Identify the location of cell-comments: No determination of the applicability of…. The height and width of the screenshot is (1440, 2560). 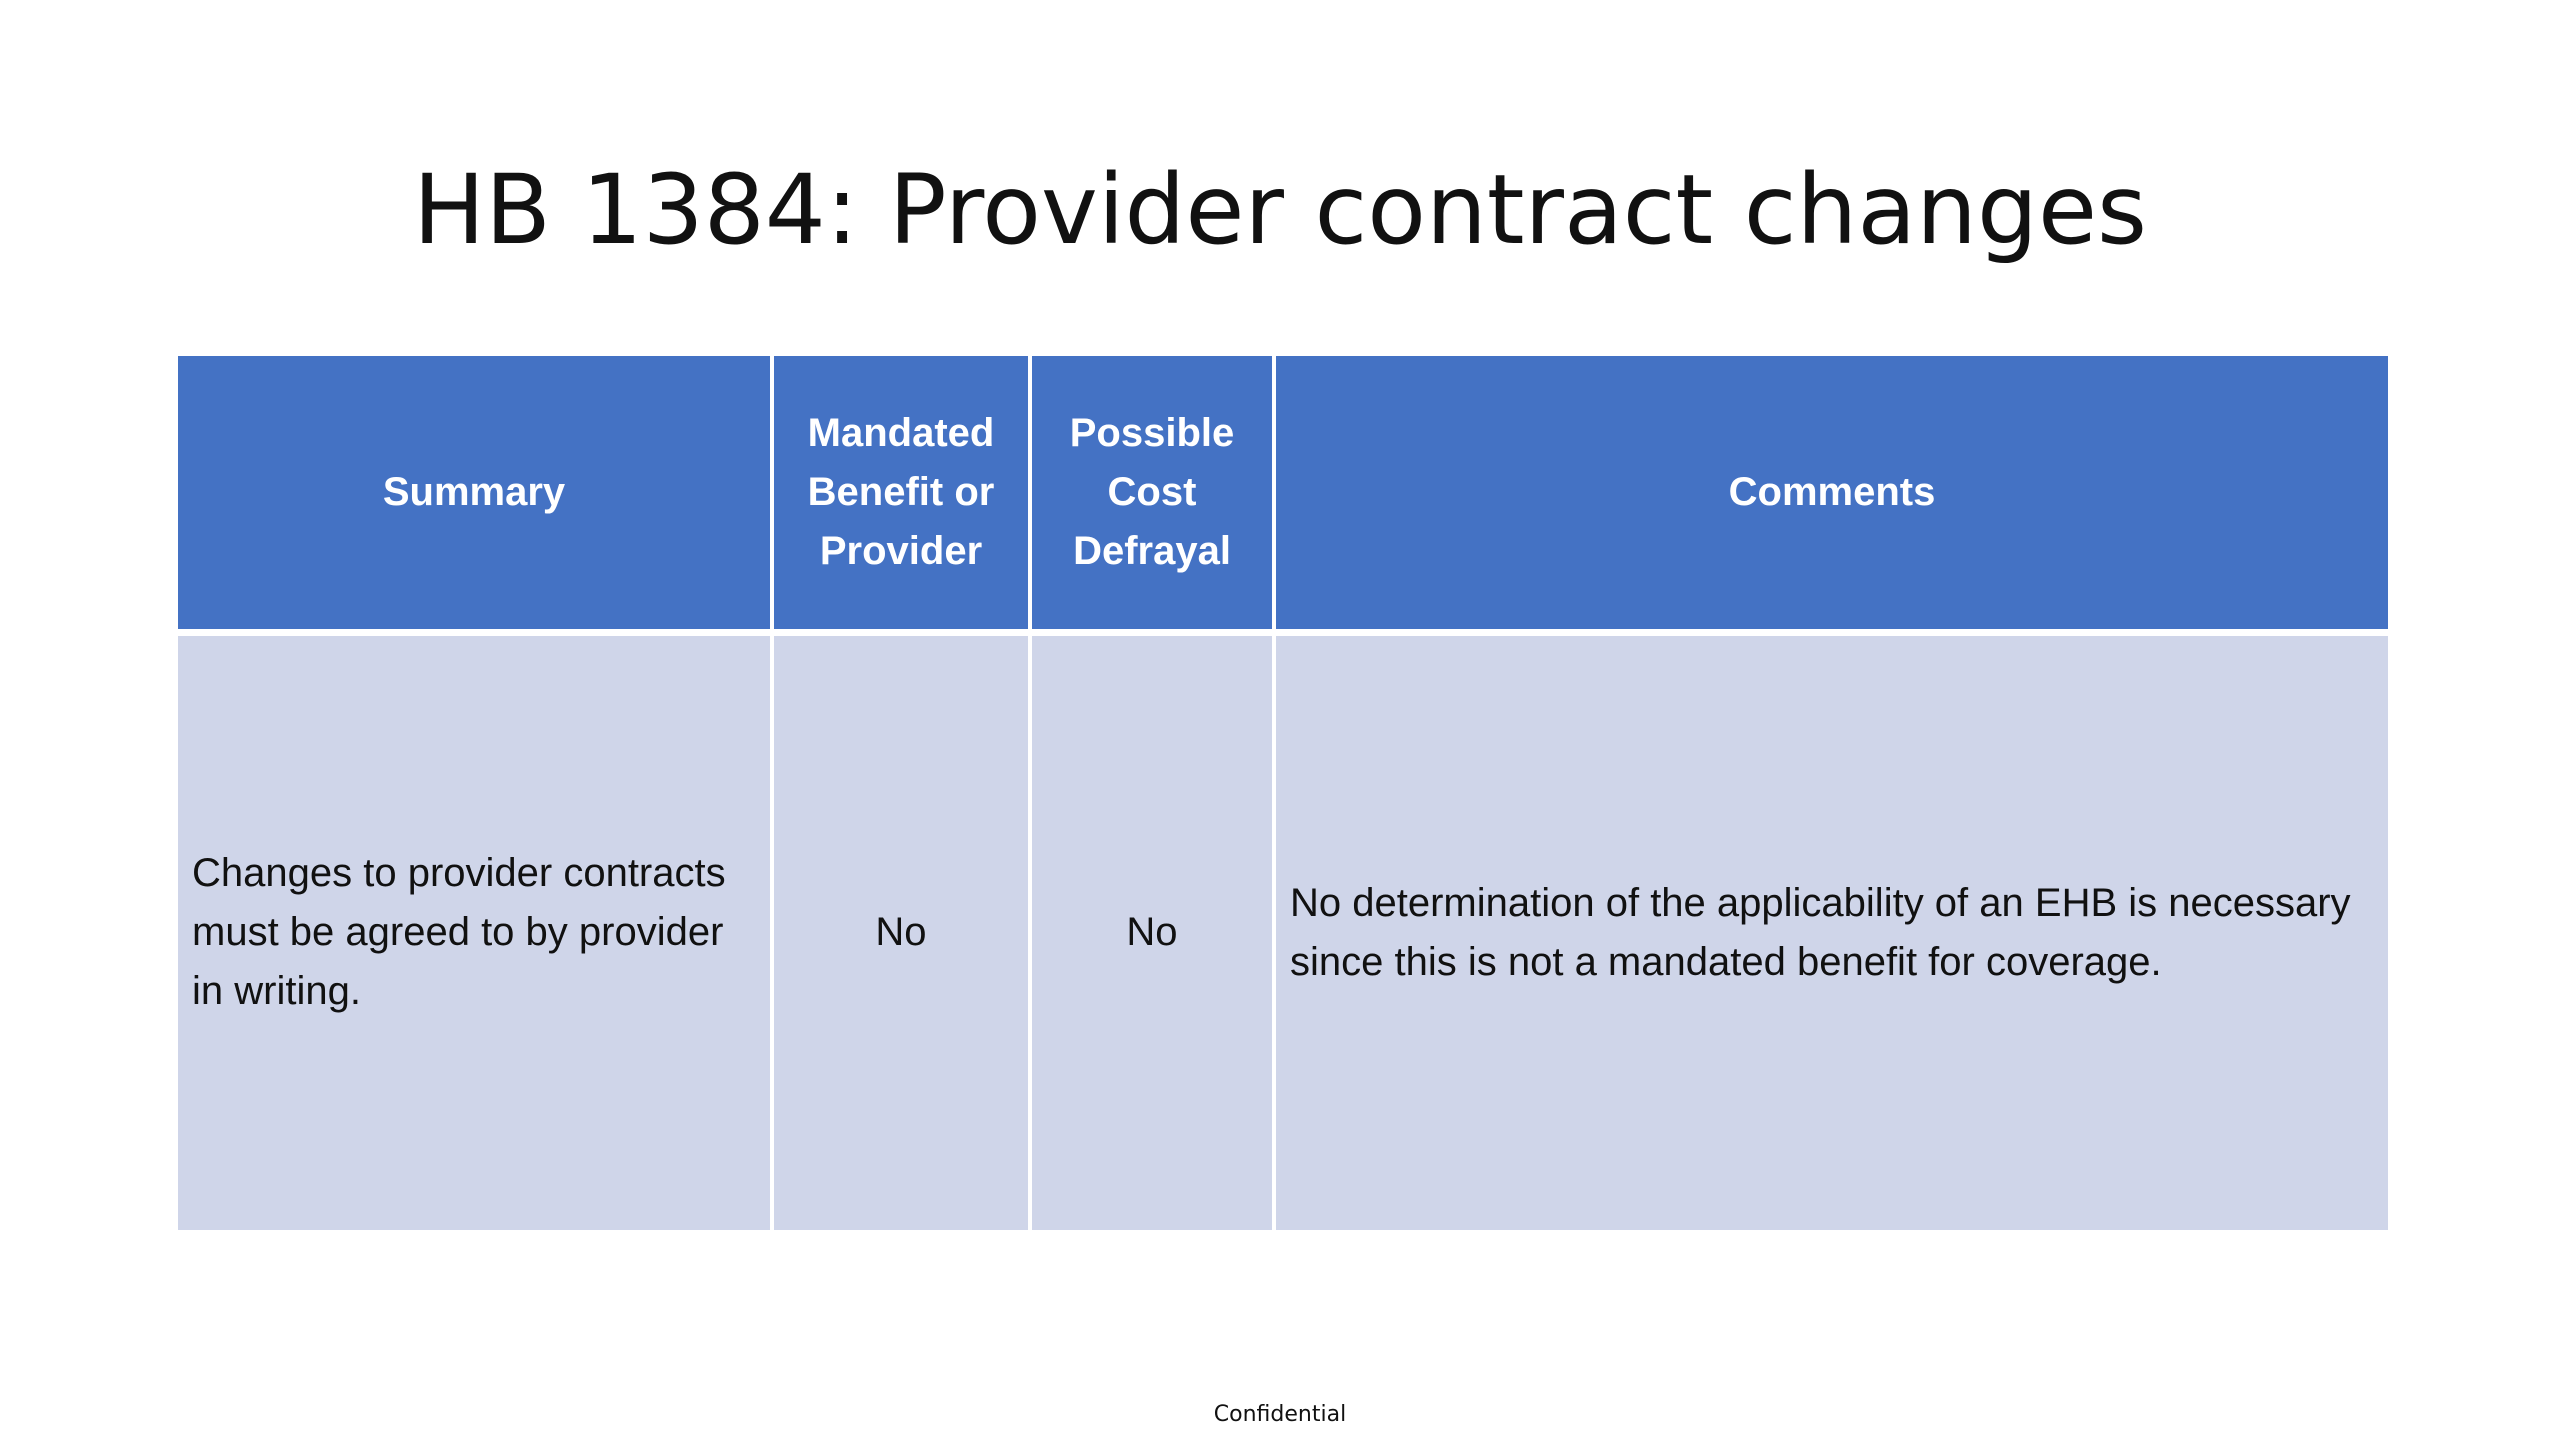
(1820, 932).